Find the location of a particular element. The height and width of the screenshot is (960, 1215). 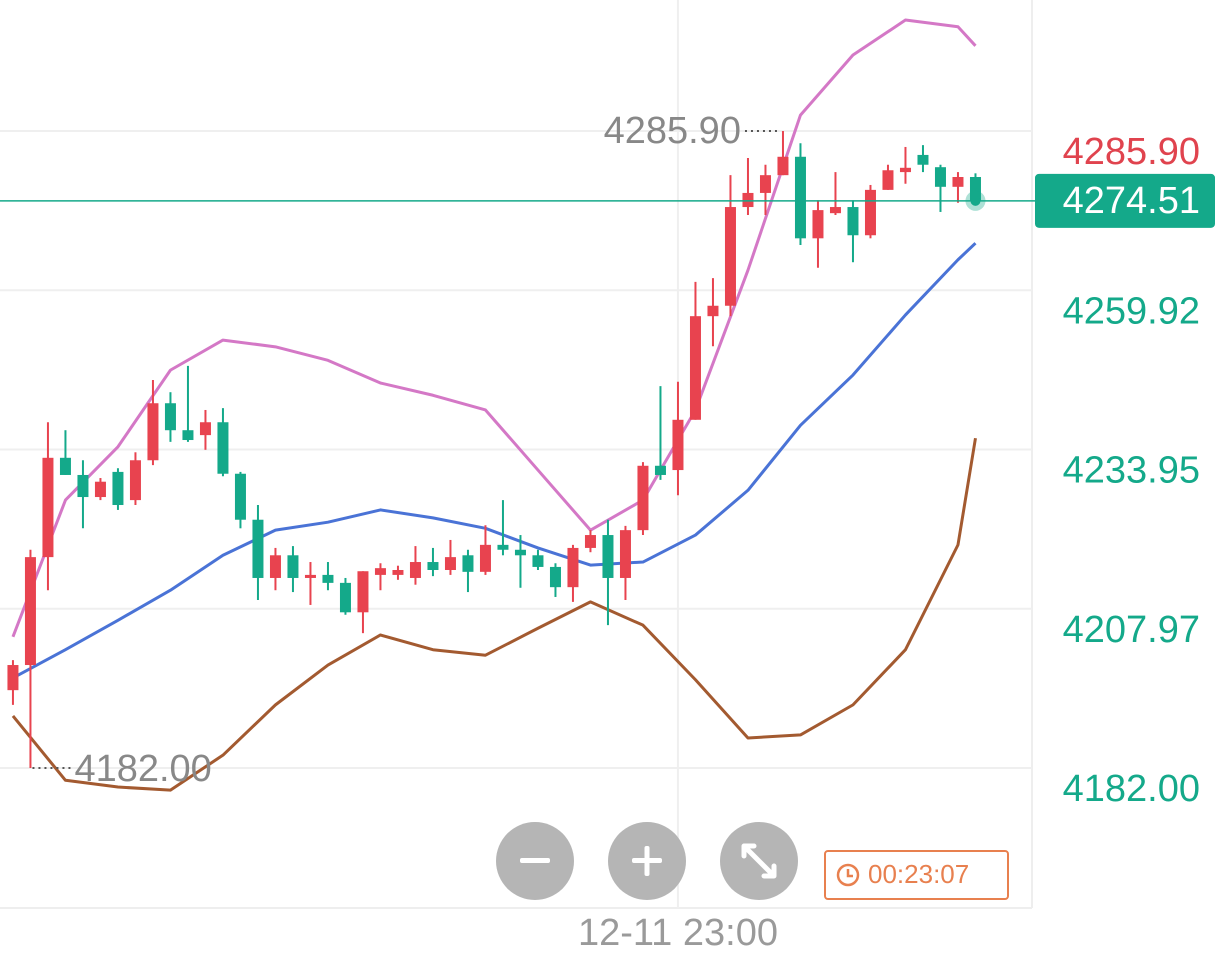

countdown-box: 00:23:07 is located at coordinates (916, 875).